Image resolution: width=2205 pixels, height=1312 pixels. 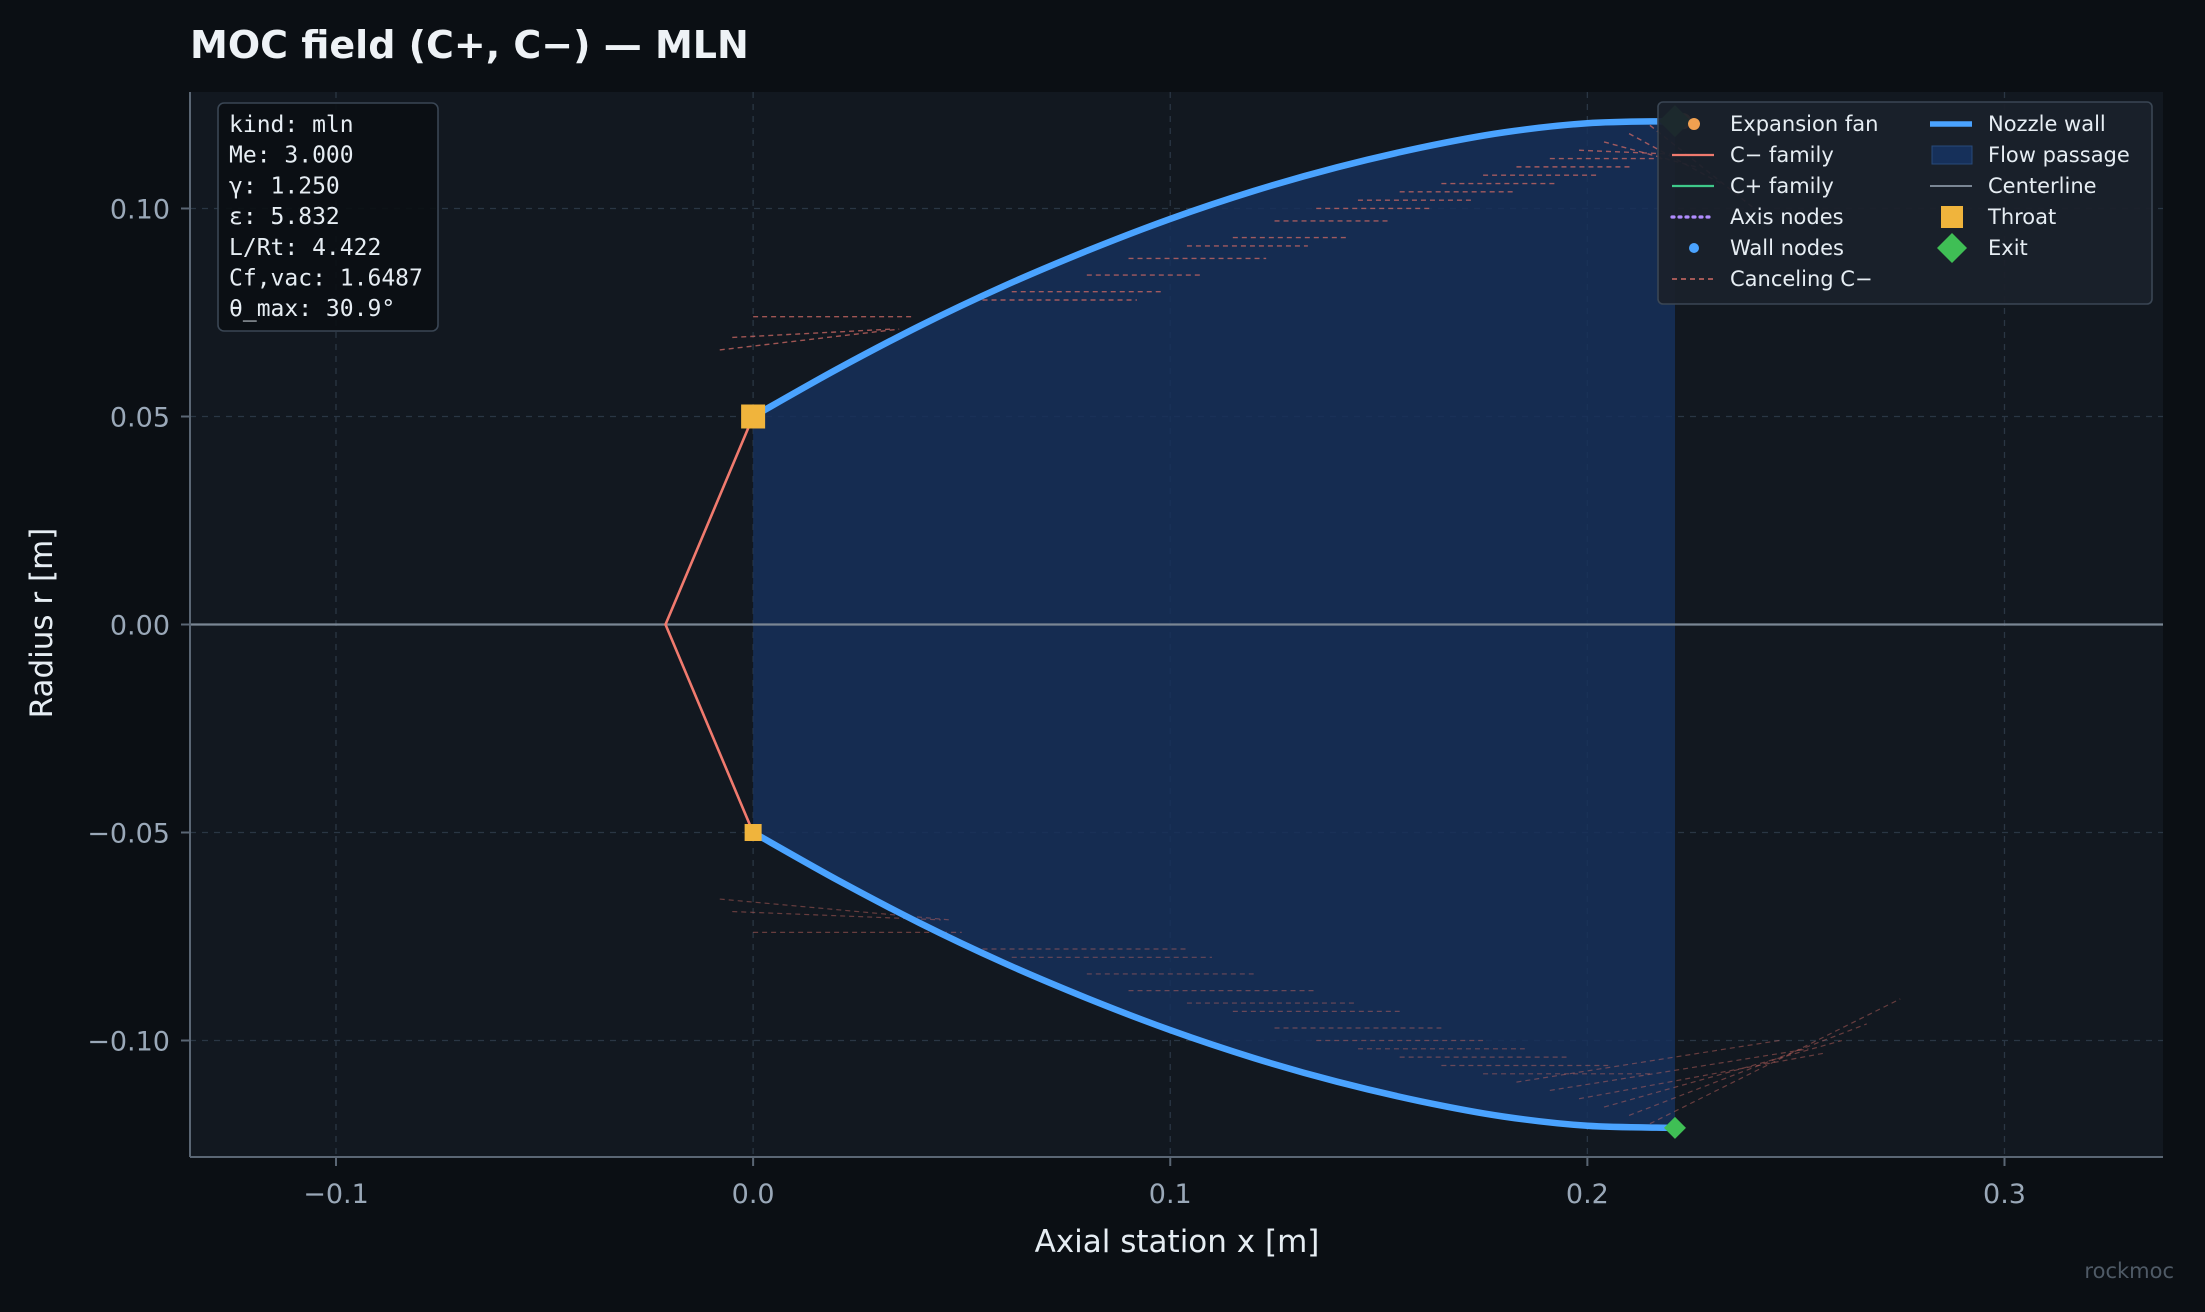 I want to click on y-tick-label: 0.10, so click(x=140, y=209).